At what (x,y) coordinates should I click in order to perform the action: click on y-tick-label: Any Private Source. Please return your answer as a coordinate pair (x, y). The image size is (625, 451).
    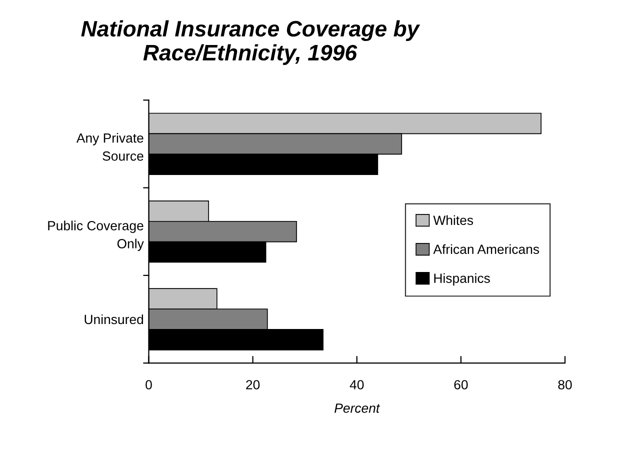
    Looking at the image, I should click on (110, 147).